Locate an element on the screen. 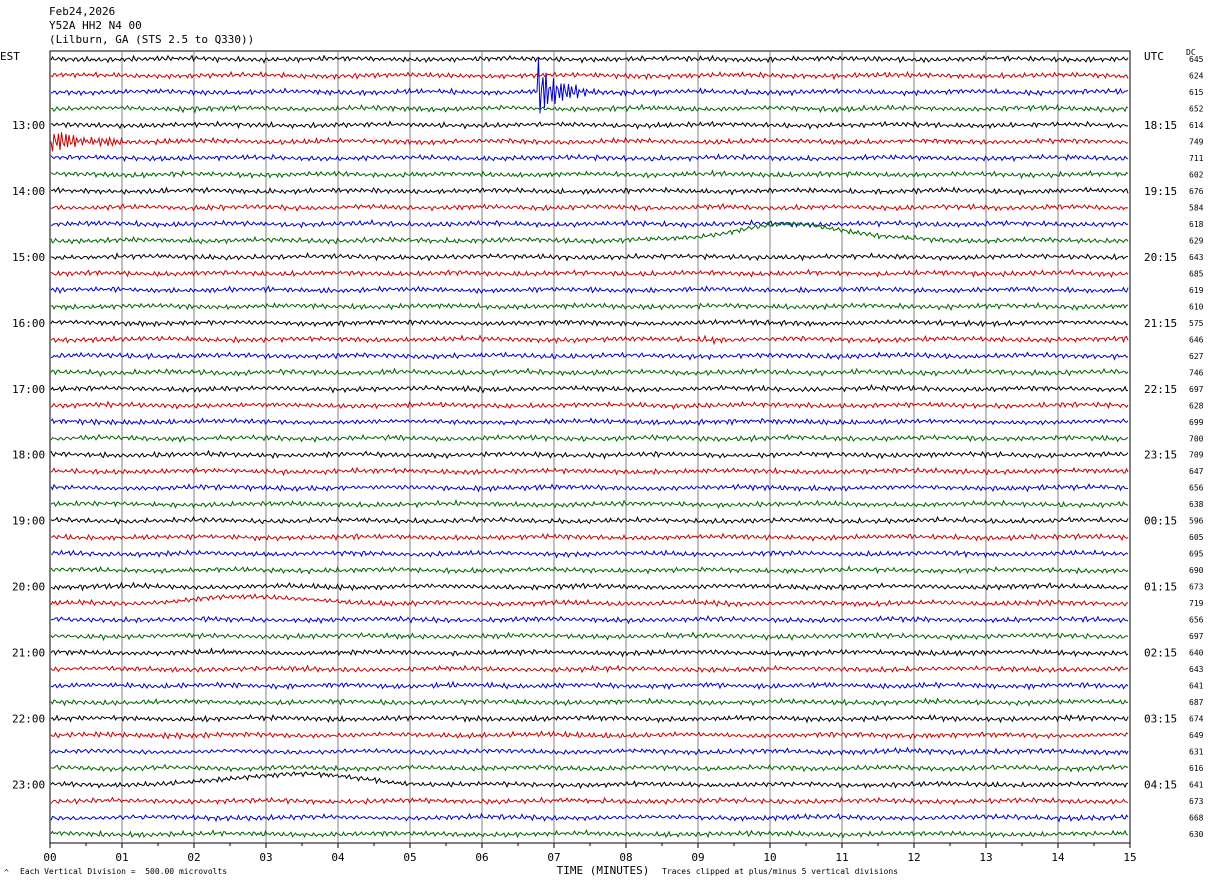 Image resolution: width=1210 pixels, height=886 pixels. x-tick-label: 10 is located at coordinates (769, 857).